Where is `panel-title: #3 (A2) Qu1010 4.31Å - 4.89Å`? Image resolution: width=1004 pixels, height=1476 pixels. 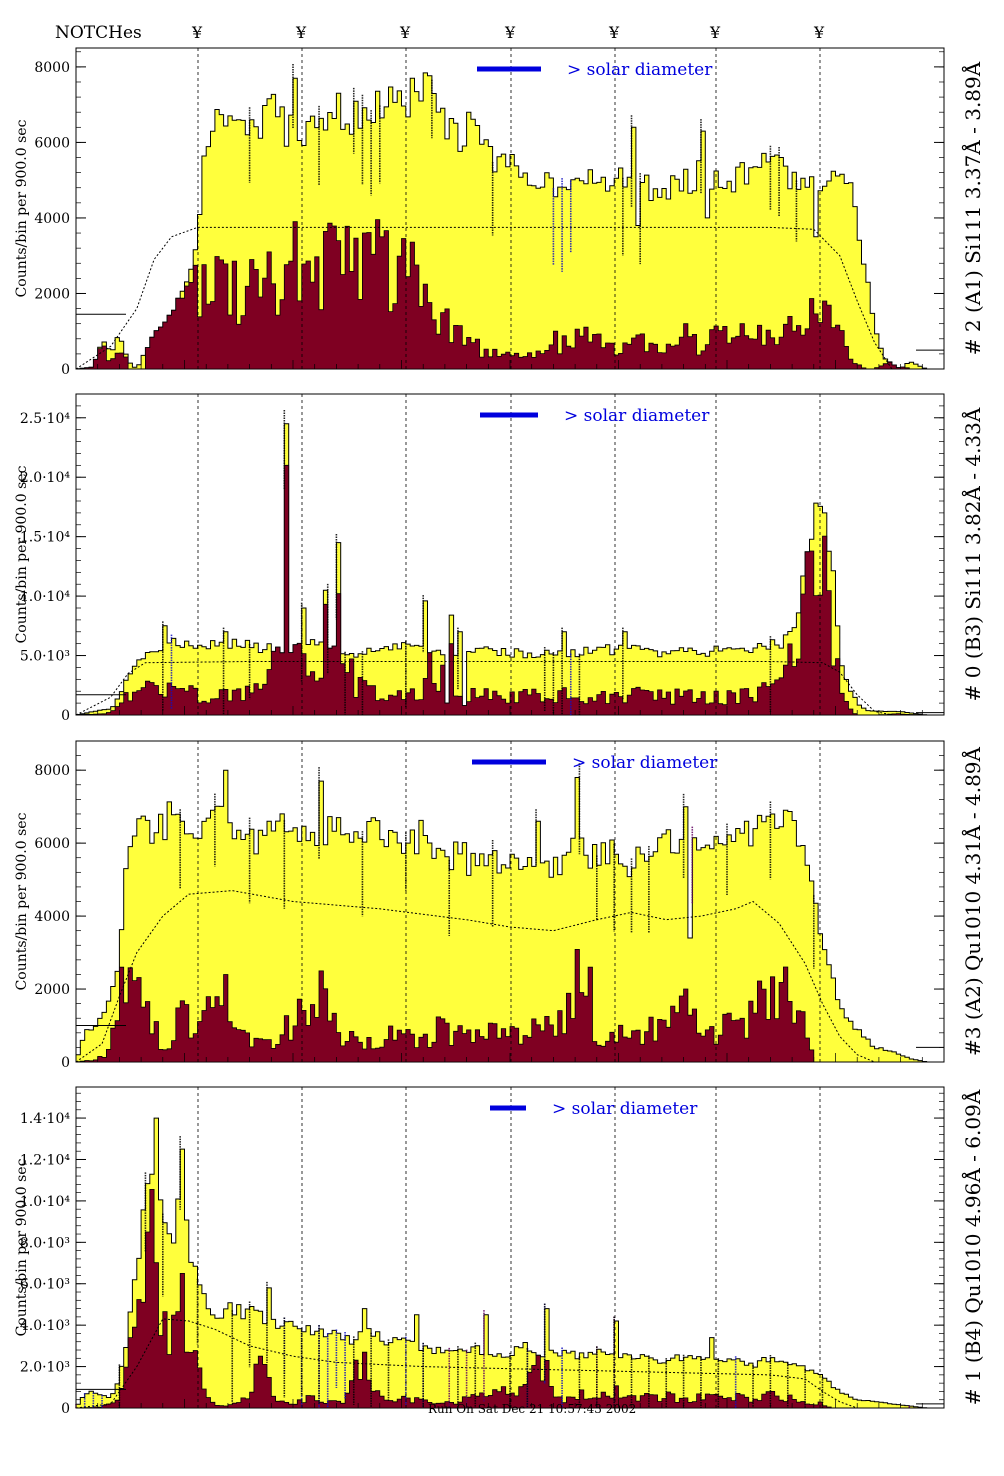
panel-title: #3 (A2) Qu1010 4.31Å - 4.89Å is located at coordinates (972, 900).